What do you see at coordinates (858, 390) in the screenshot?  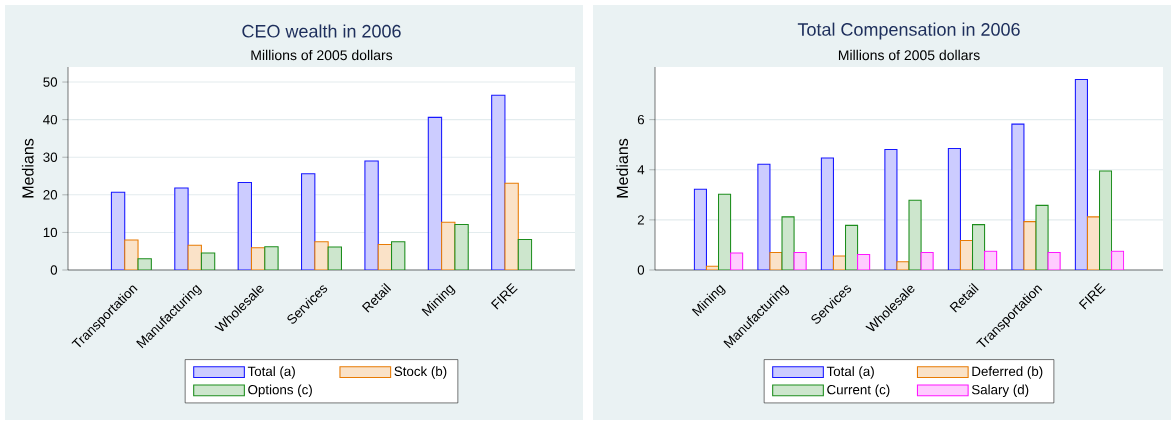 I see `legend-label: Current (c)` at bounding box center [858, 390].